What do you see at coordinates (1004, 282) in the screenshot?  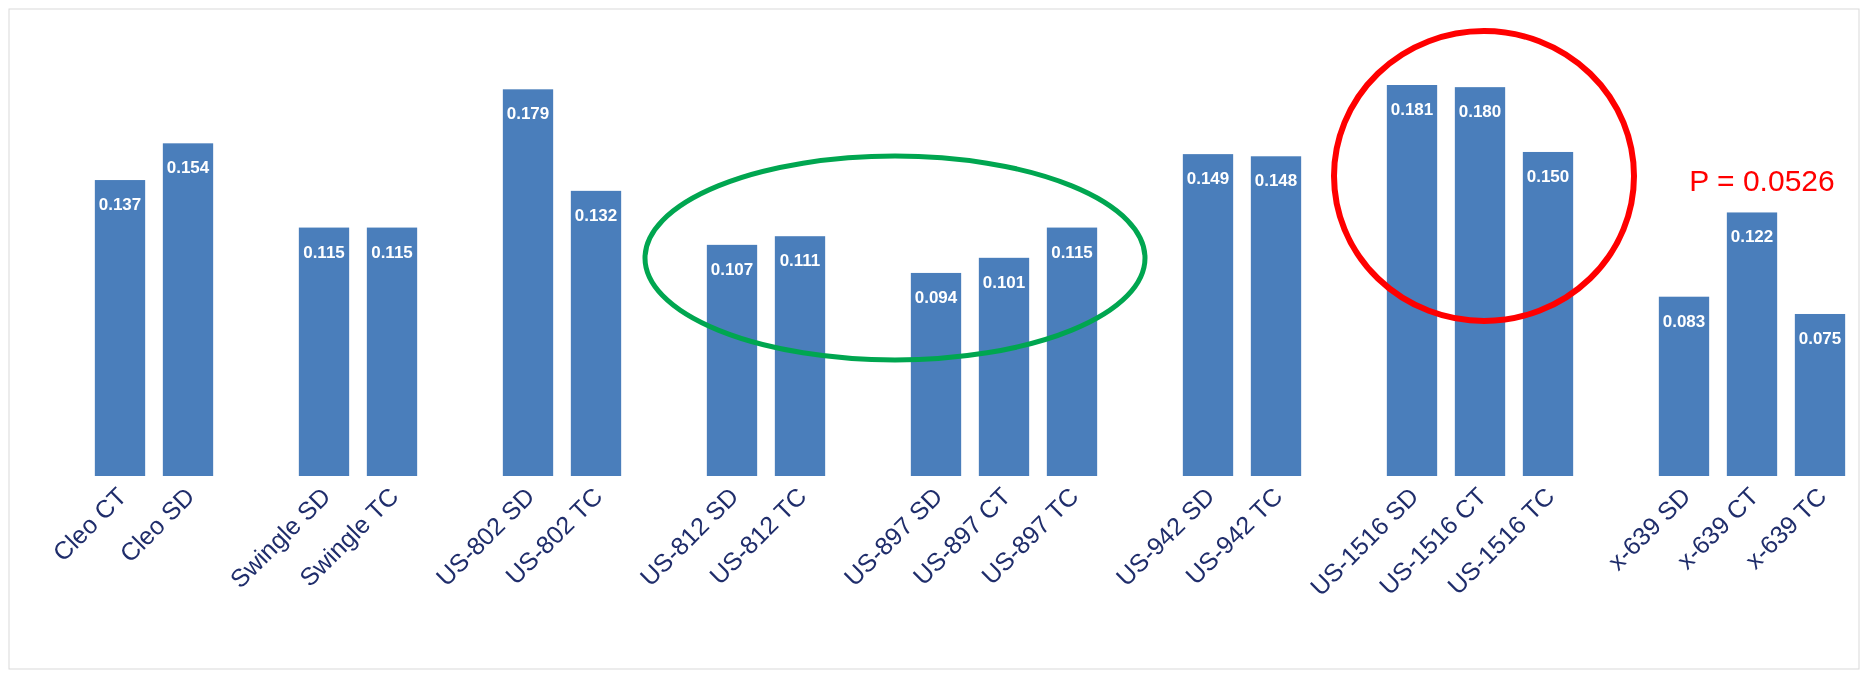 I see `data-label: 0.101` at bounding box center [1004, 282].